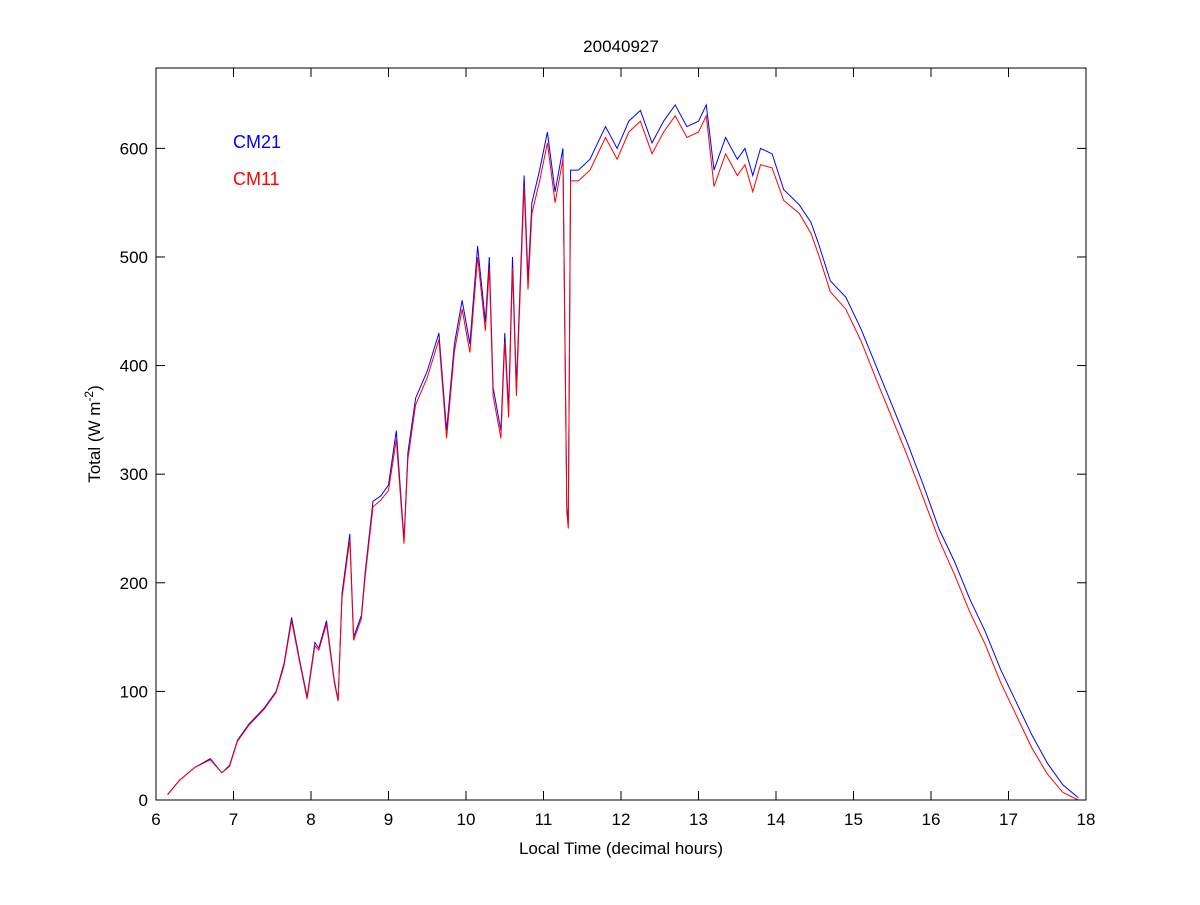 The width and height of the screenshot is (1200, 905). What do you see at coordinates (544, 819) in the screenshot?
I see `x-tick-label: 11` at bounding box center [544, 819].